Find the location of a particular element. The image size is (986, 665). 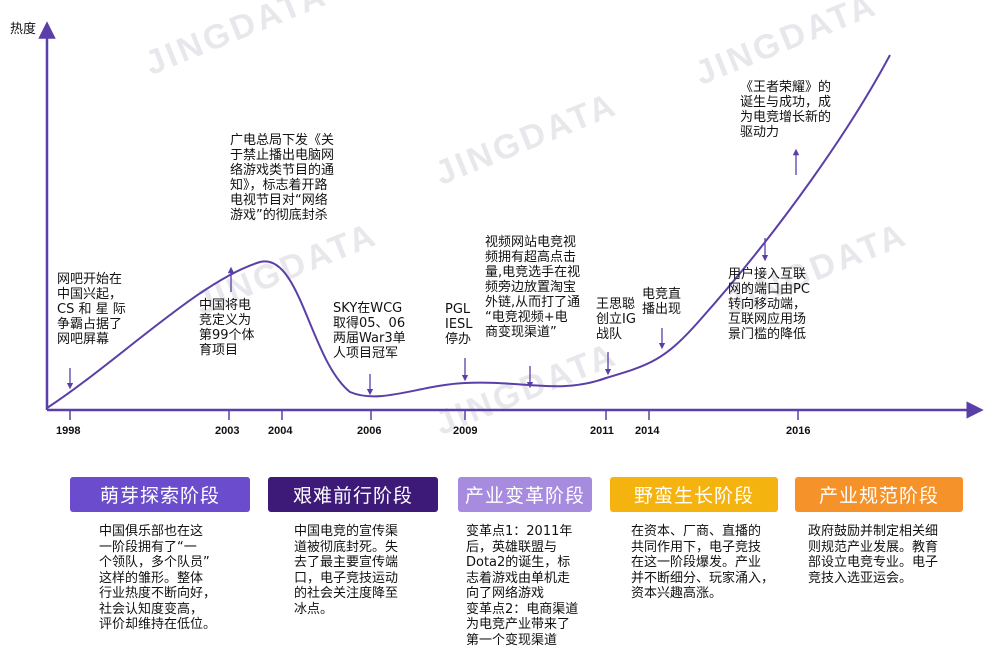

stage-struggle: 艰难前行阶段 is located at coordinates (353, 494).